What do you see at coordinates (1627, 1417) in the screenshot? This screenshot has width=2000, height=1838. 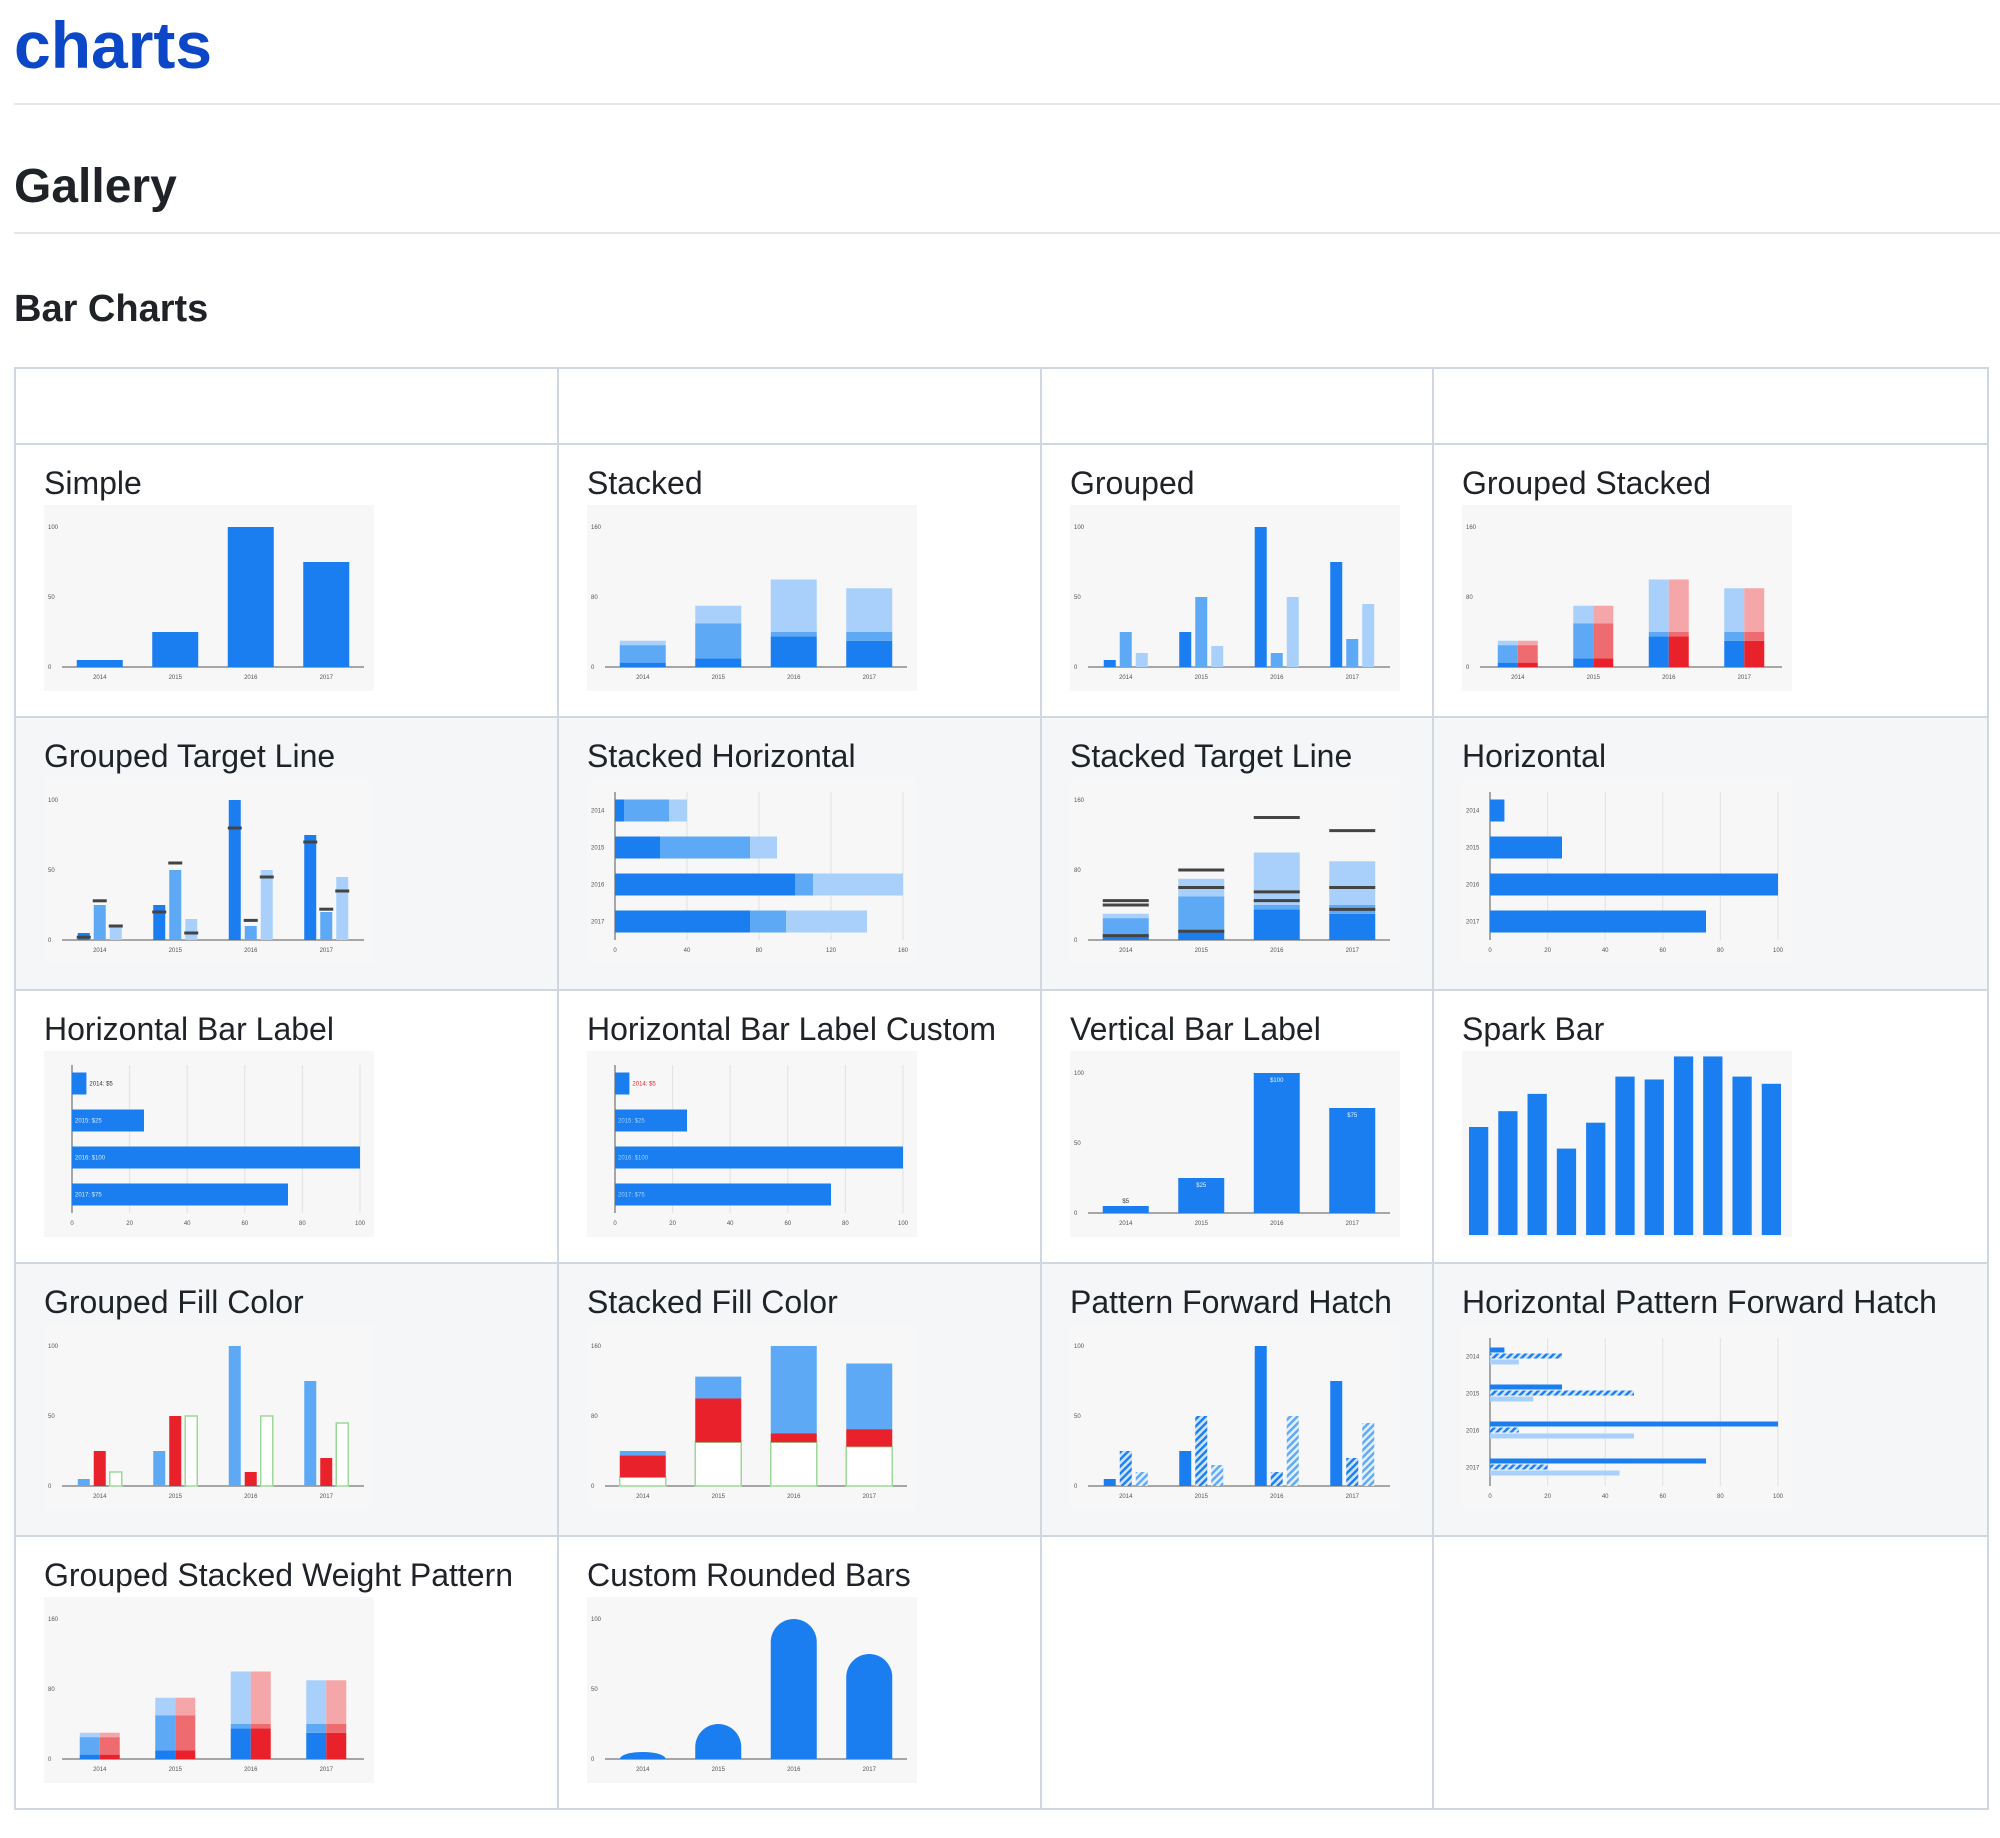 I see `chart-horizontal-pattern-forward-hatch: 0 20 40 60 80 100 2014 2015 2016 2017` at bounding box center [1627, 1417].